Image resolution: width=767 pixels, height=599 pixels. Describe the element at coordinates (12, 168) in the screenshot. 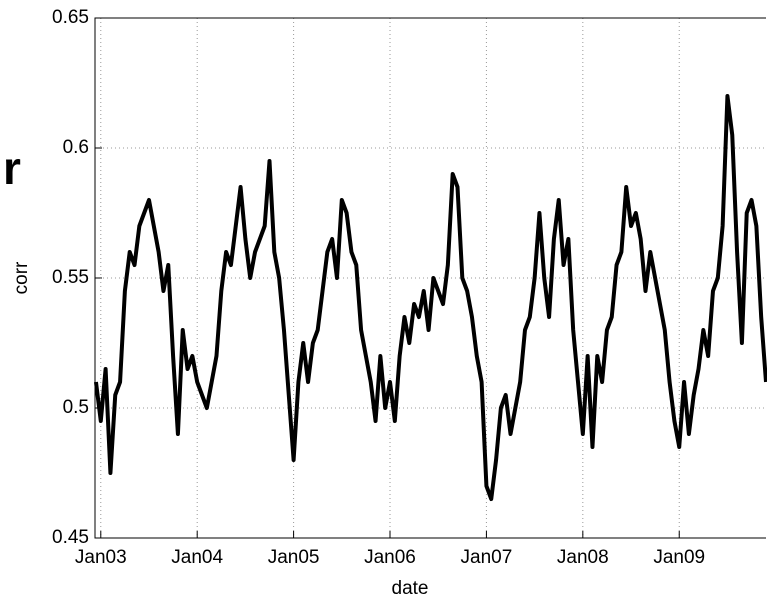

I see `annotation: r` at that location.